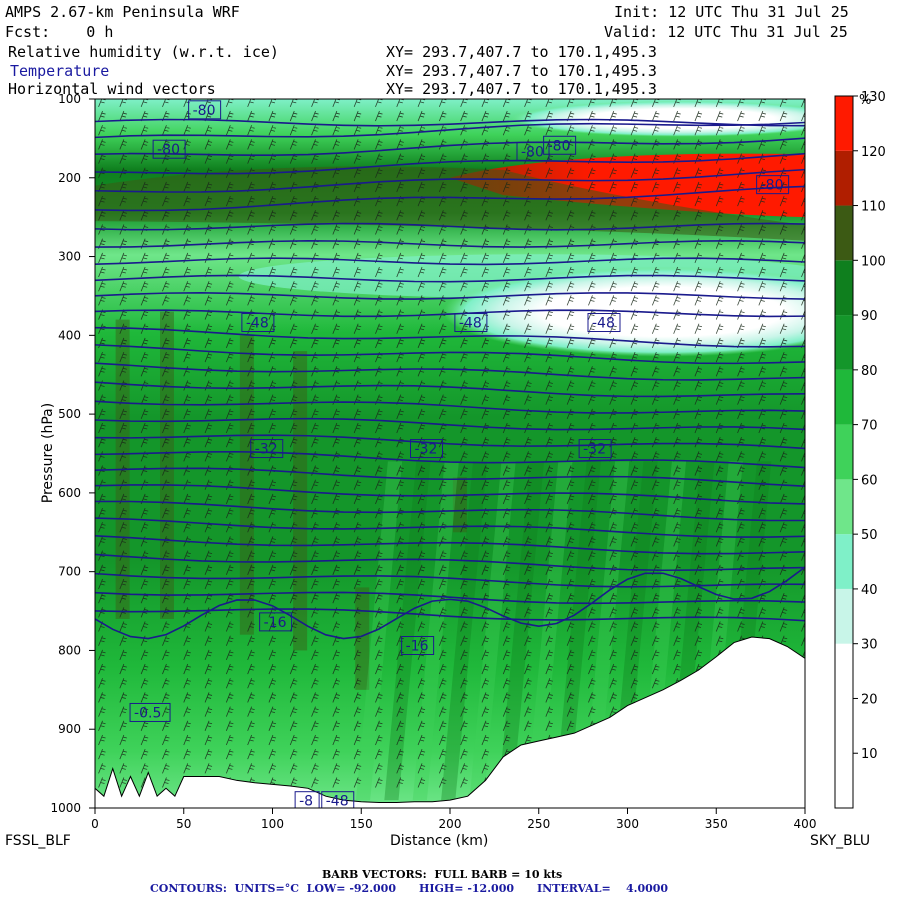  I want to click on colorbar-frame, so click(844, 452).